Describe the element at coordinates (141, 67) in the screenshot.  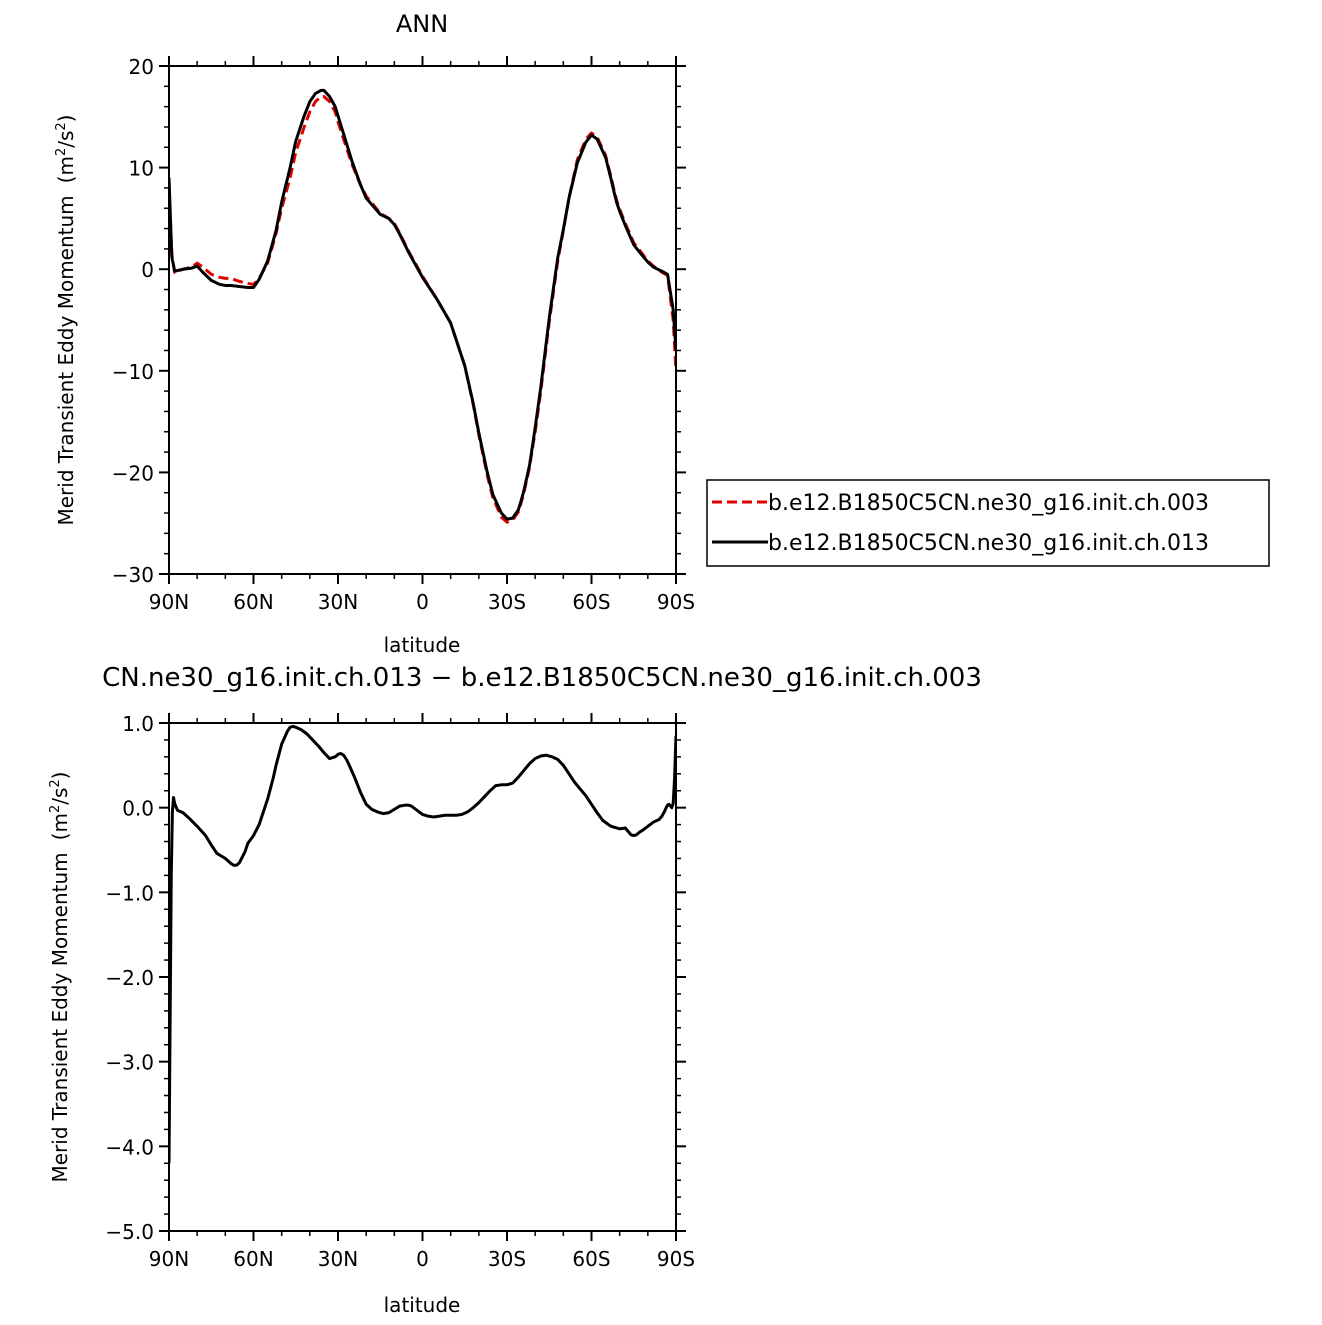
I see `y-tick-label: 20` at that location.